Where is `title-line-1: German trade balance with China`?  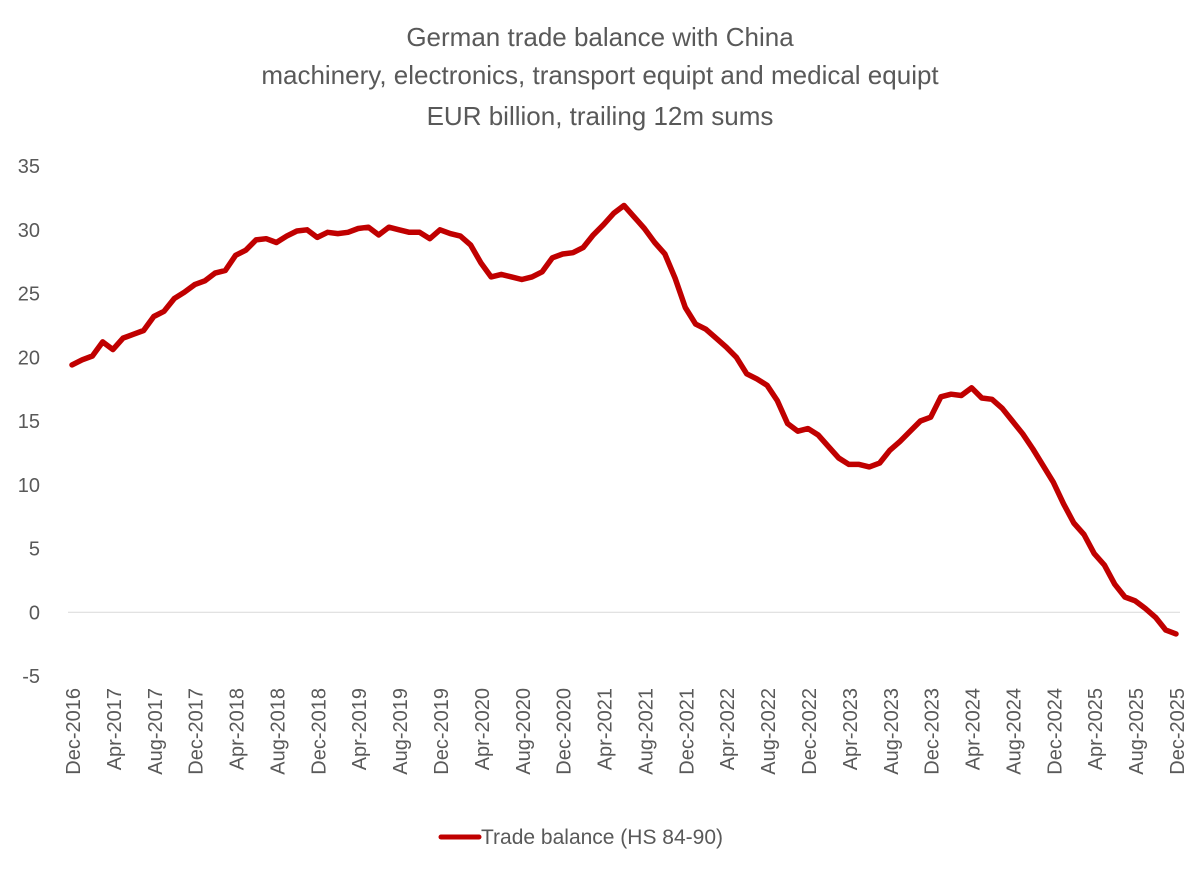 title-line-1: German trade balance with China is located at coordinates (600, 37).